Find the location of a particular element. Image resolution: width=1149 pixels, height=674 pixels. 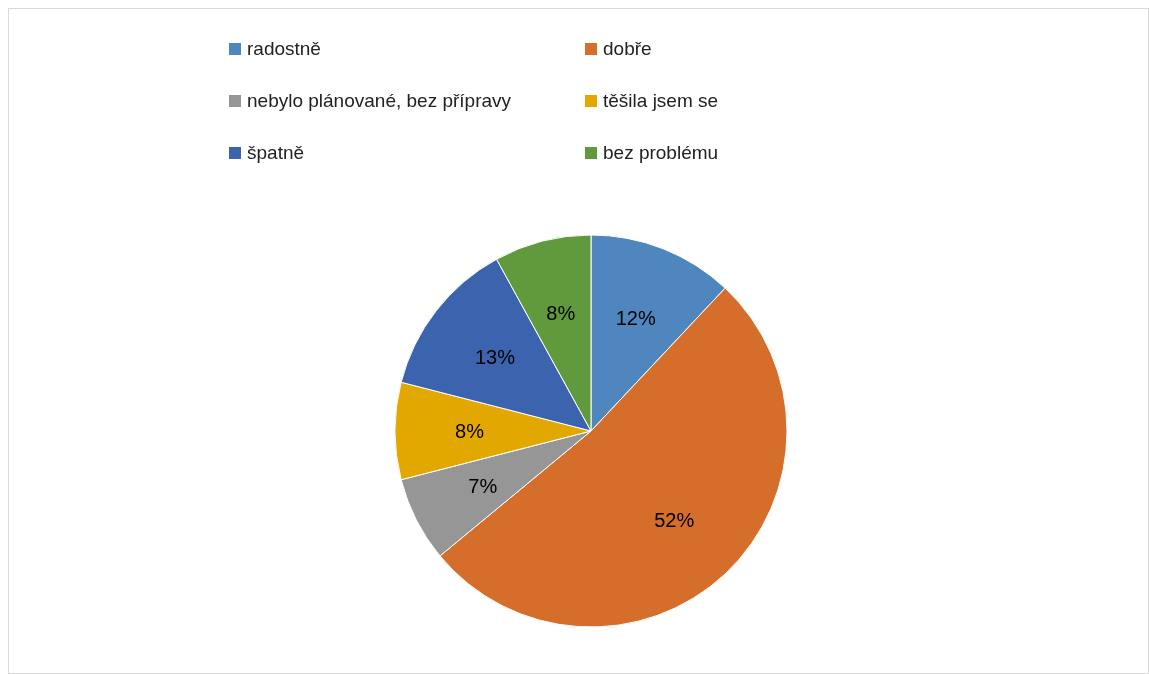

data-label: 13% is located at coordinates (495, 356).